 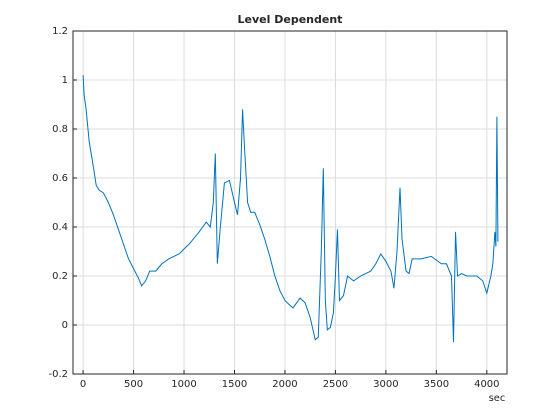 What do you see at coordinates (65, 325) in the screenshot?
I see `y-tick-label: 0` at bounding box center [65, 325].